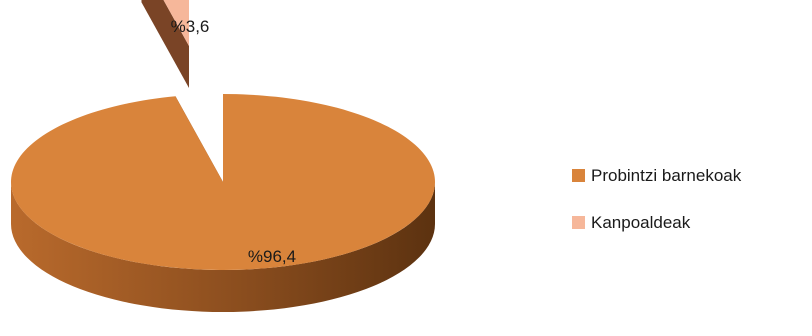 The width and height of the screenshot is (812, 336). I want to click on slice-top-kanpoaldeak, so click(176, 23).